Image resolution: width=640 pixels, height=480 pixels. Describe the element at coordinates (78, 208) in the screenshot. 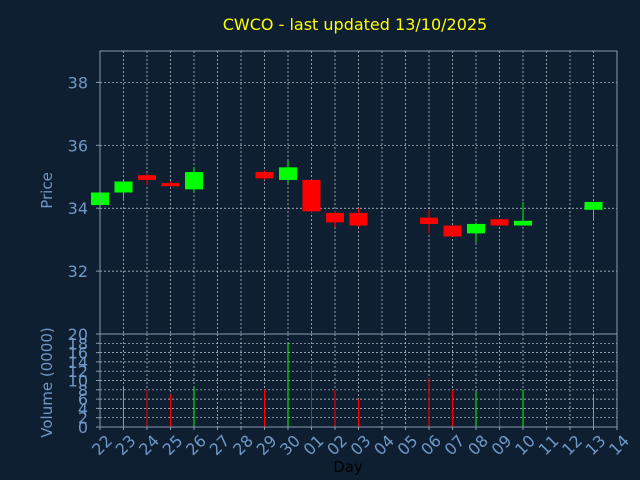

I see `price-tick-label: 34` at that location.